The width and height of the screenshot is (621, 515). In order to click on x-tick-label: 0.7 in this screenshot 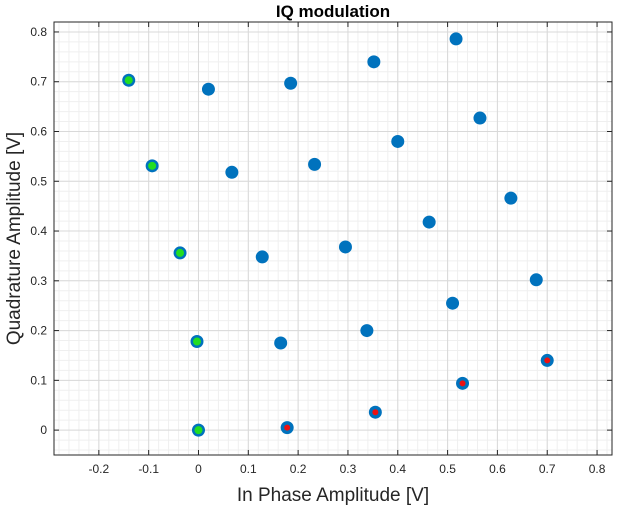, I will do `click(547, 469)`.